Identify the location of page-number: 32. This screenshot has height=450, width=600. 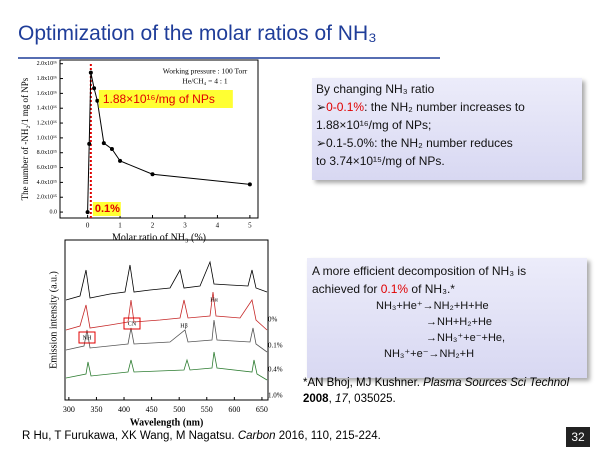
(578, 437).